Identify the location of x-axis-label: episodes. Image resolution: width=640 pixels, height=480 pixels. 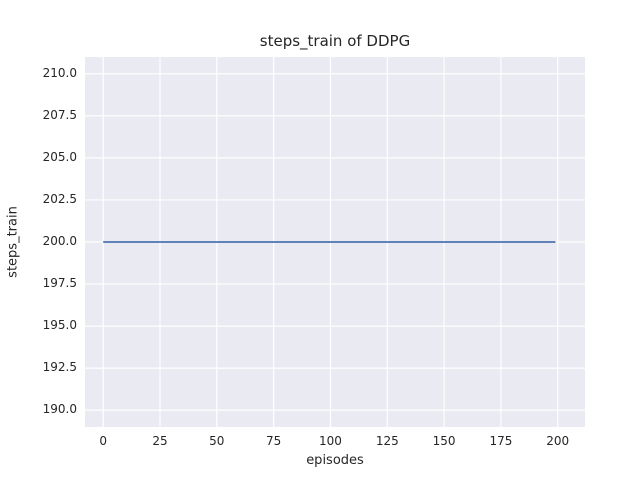
(335, 460).